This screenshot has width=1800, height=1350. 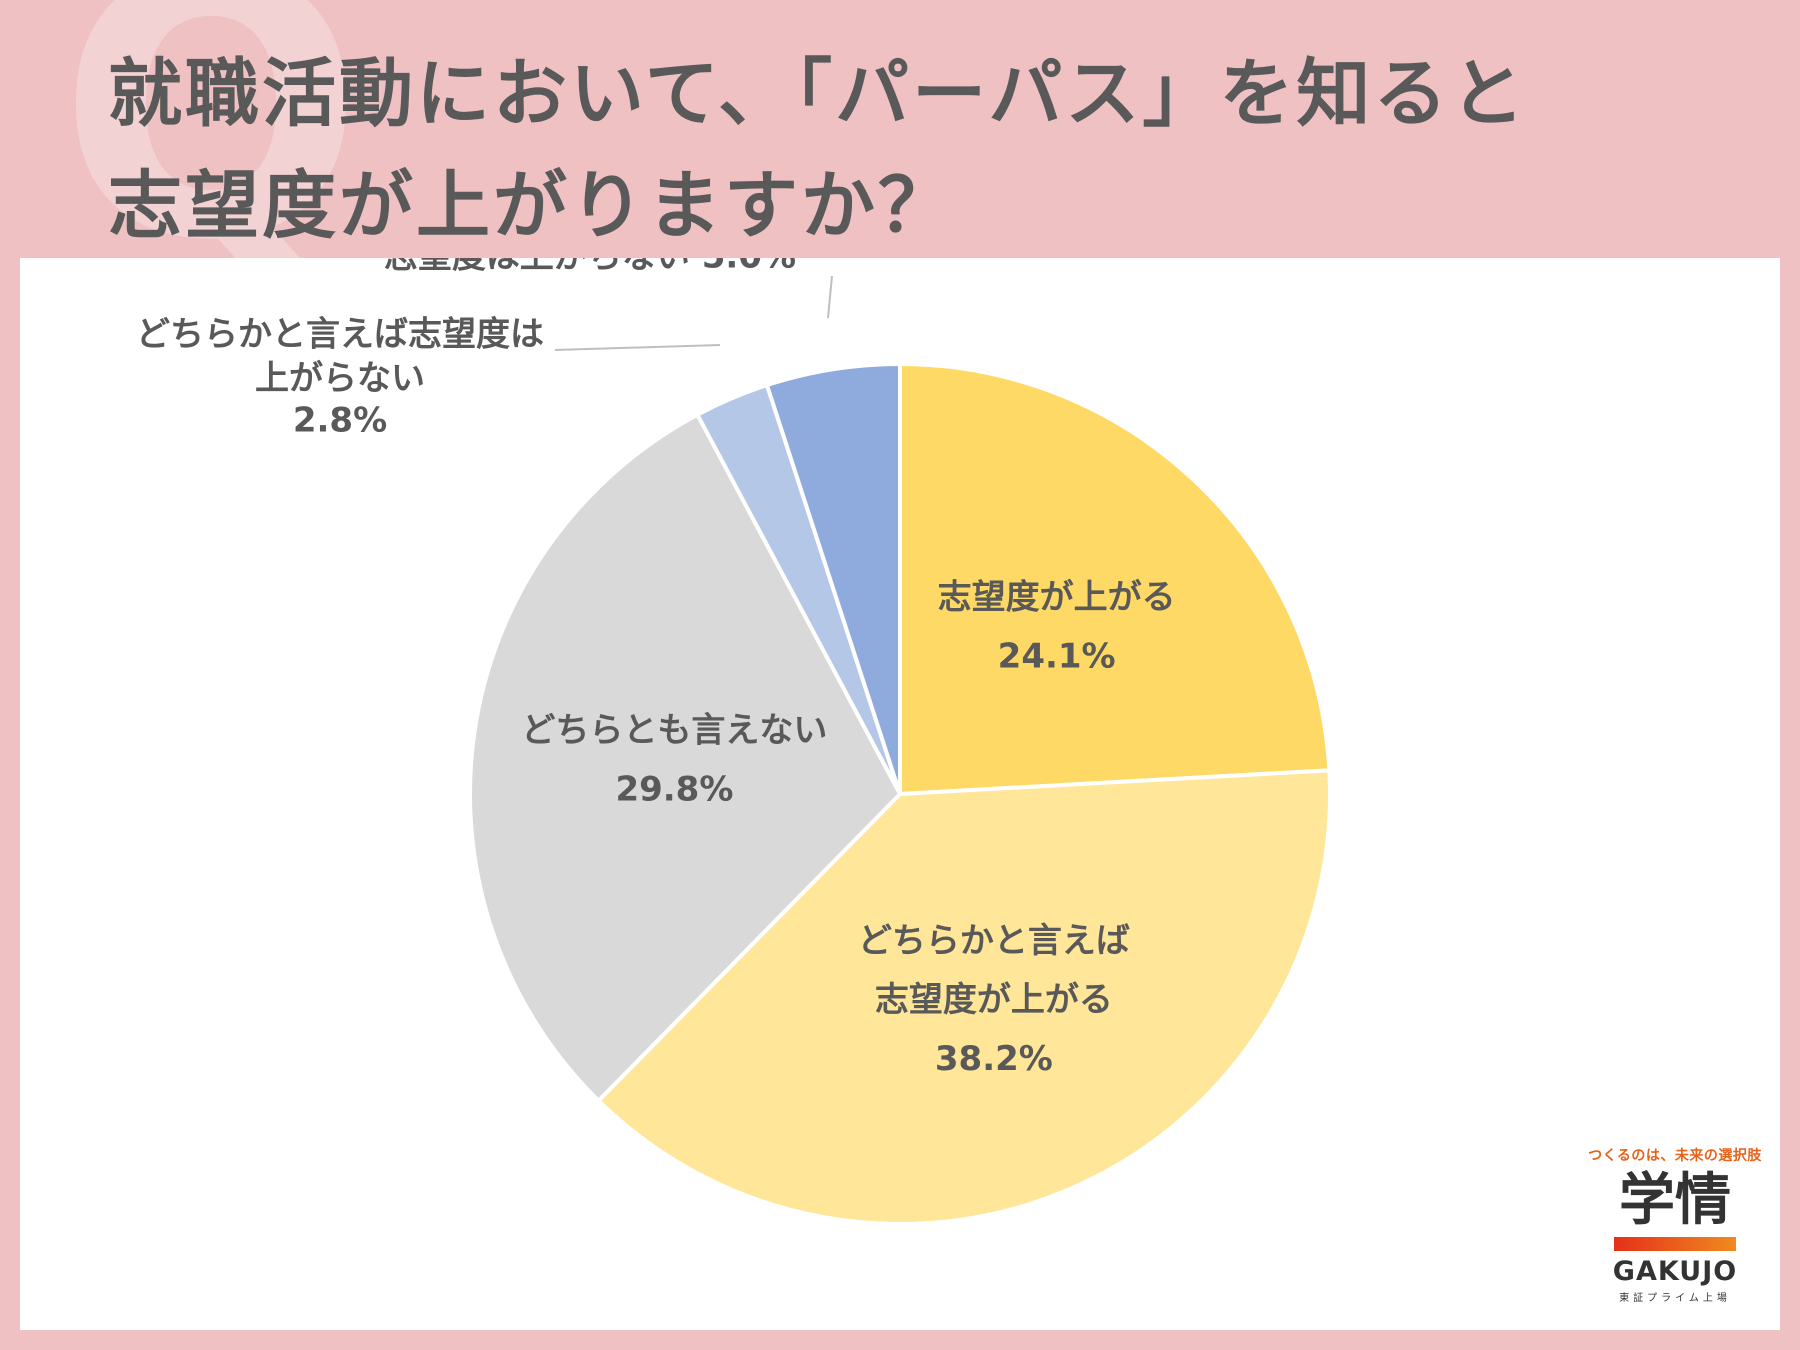 I want to click on slice-category-label-2: どちらかと言えば, so click(x=994, y=941).